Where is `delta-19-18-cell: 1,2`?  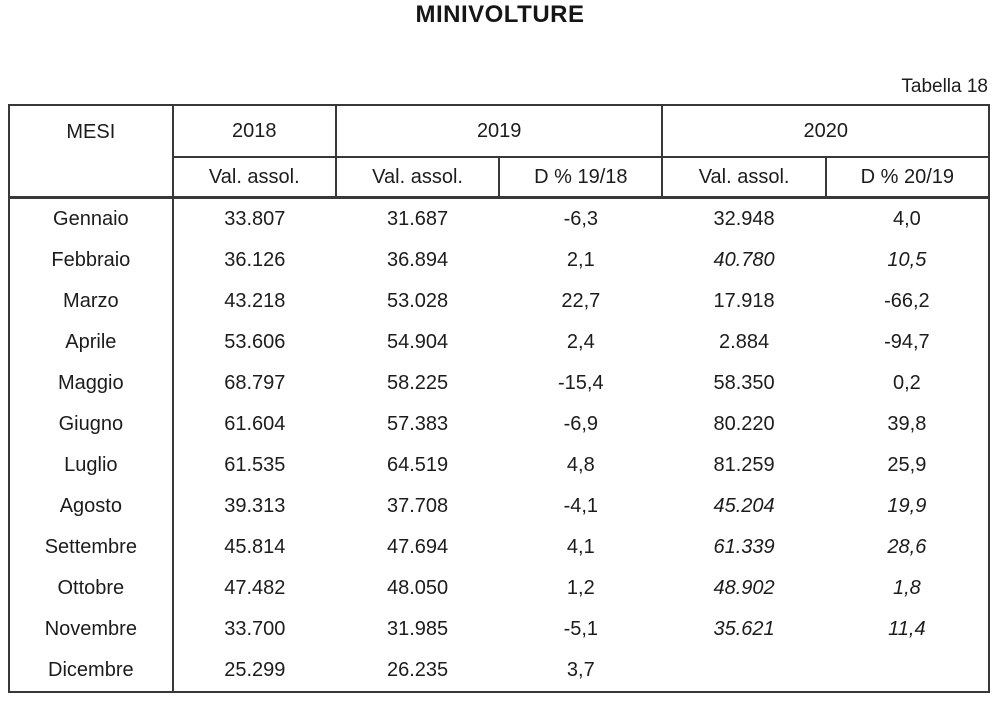 delta-19-18-cell: 1,2 is located at coordinates (580, 588).